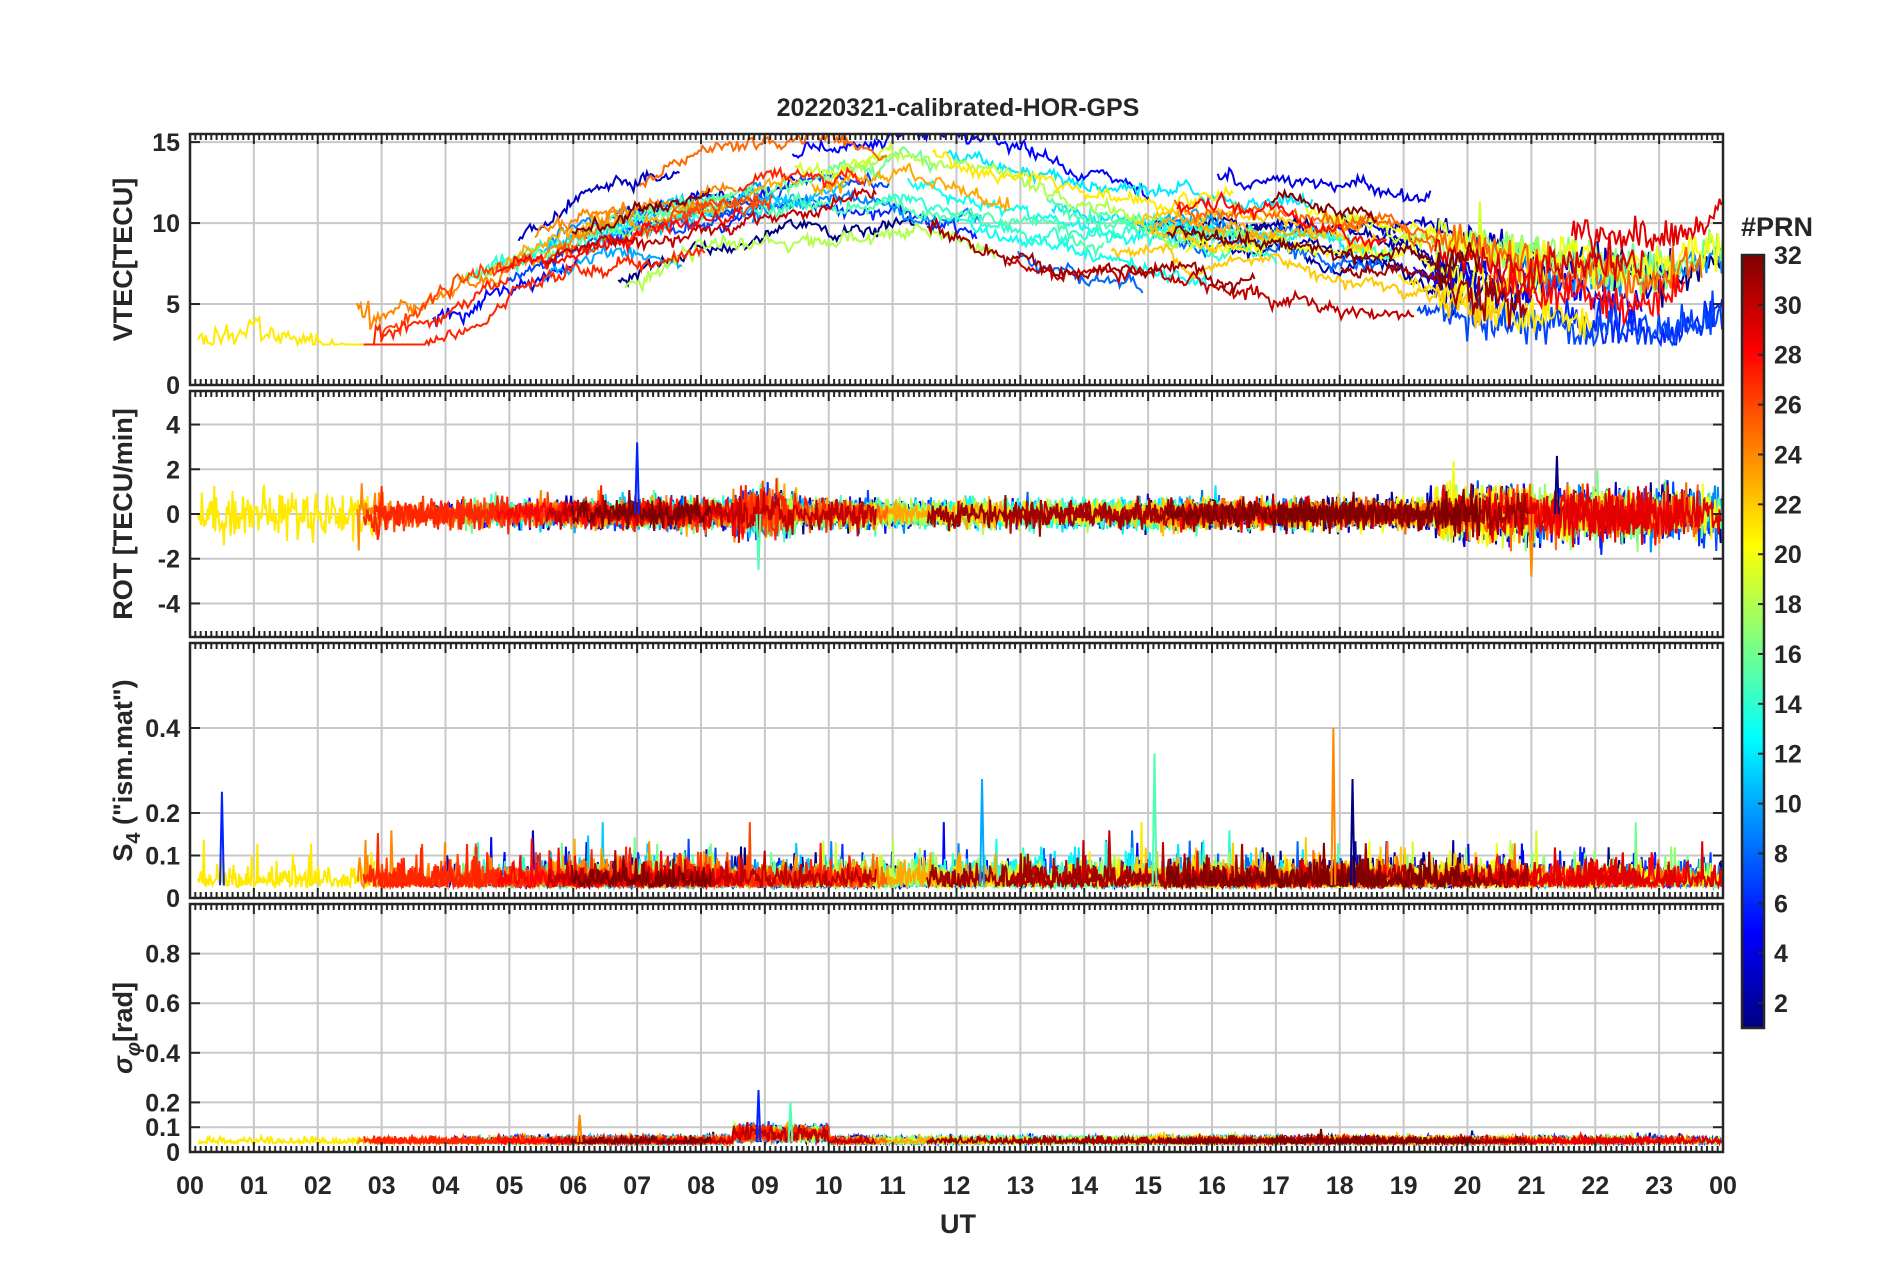  What do you see at coordinates (173, 426) in the screenshot?
I see `y-tick-label: 4` at bounding box center [173, 426].